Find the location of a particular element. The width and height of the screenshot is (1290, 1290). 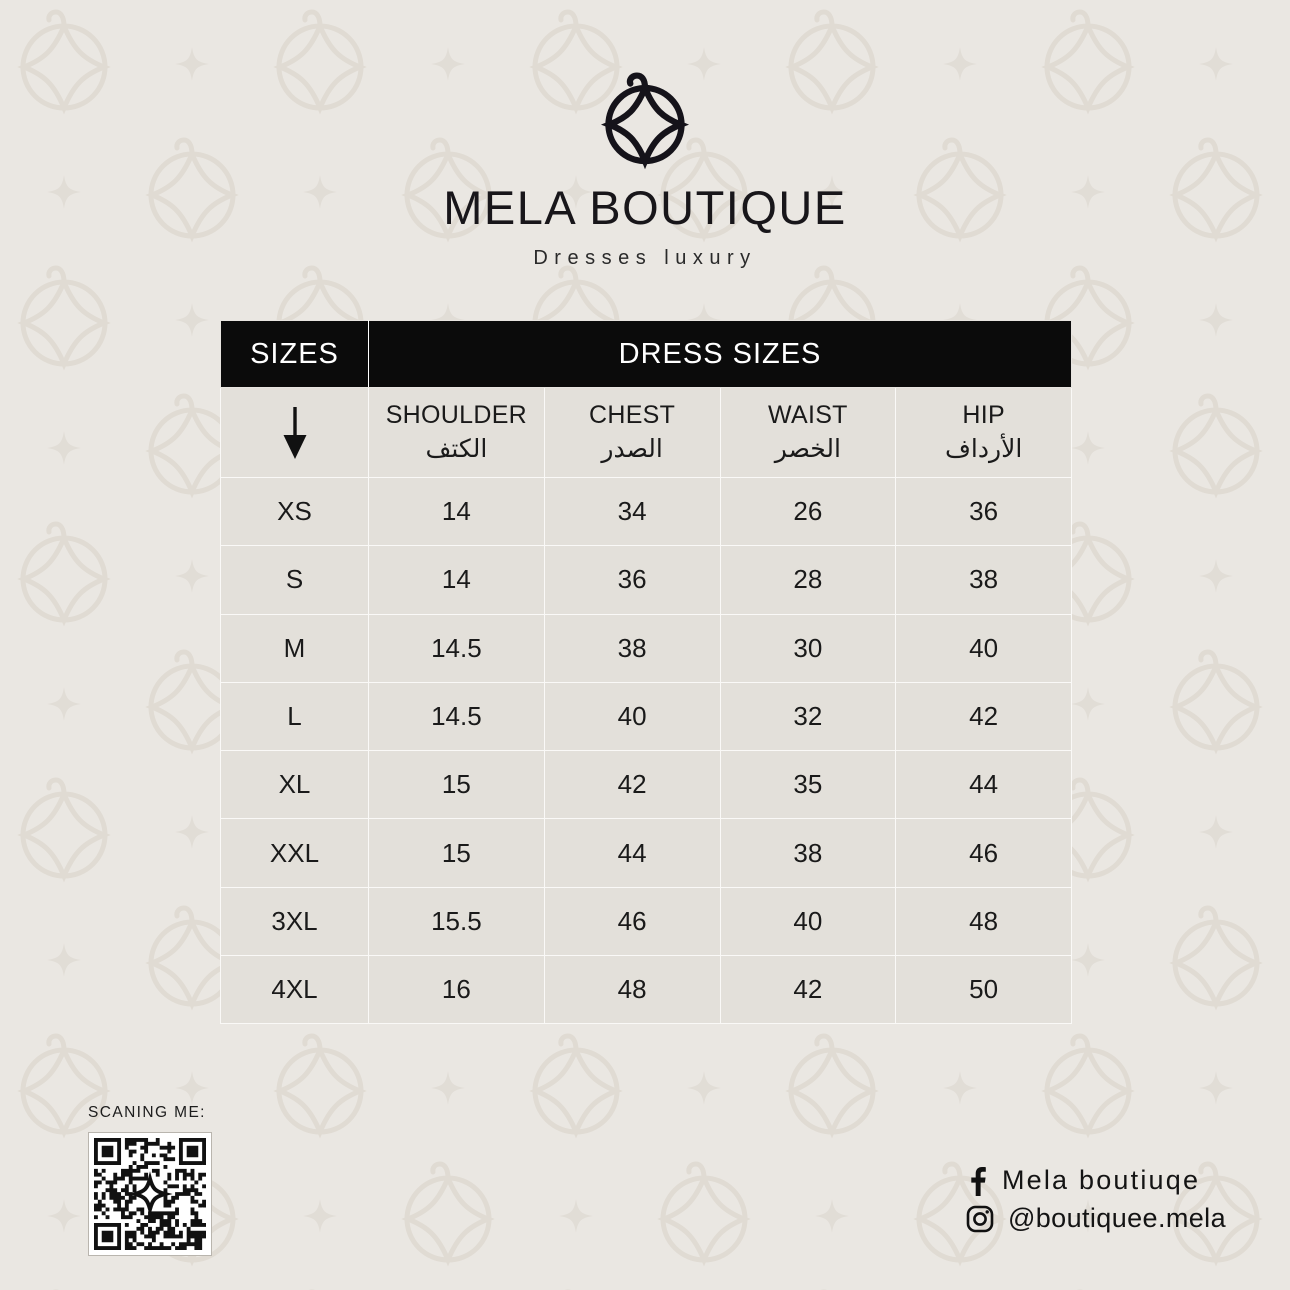

cell-chest: 46 is located at coordinates (632, 921).